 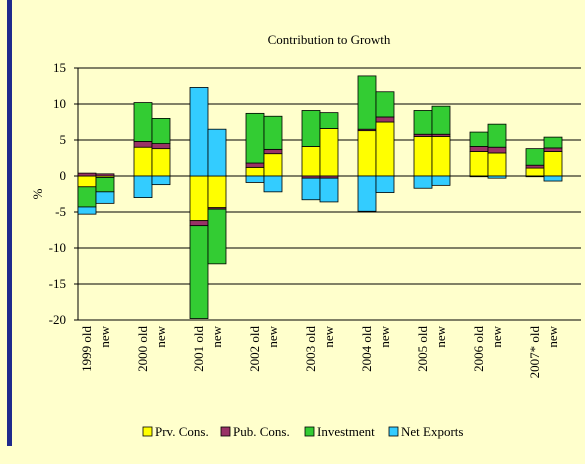 What do you see at coordinates (478, 349) in the screenshot?
I see `x-tick-label: 2006 old` at bounding box center [478, 349].